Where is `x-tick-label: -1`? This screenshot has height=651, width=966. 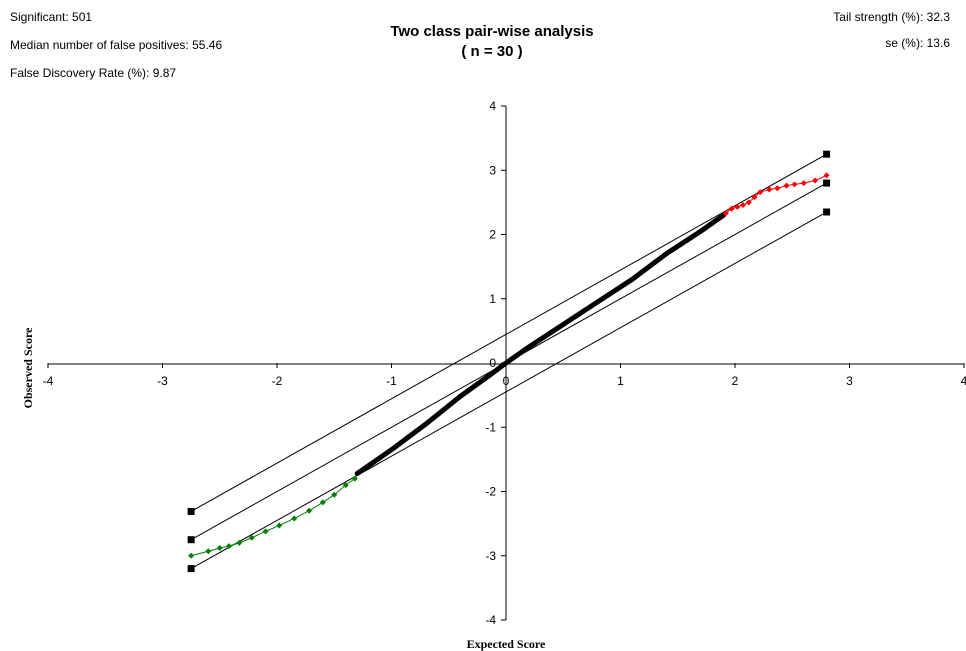 x-tick-label: -1 is located at coordinates (391, 381).